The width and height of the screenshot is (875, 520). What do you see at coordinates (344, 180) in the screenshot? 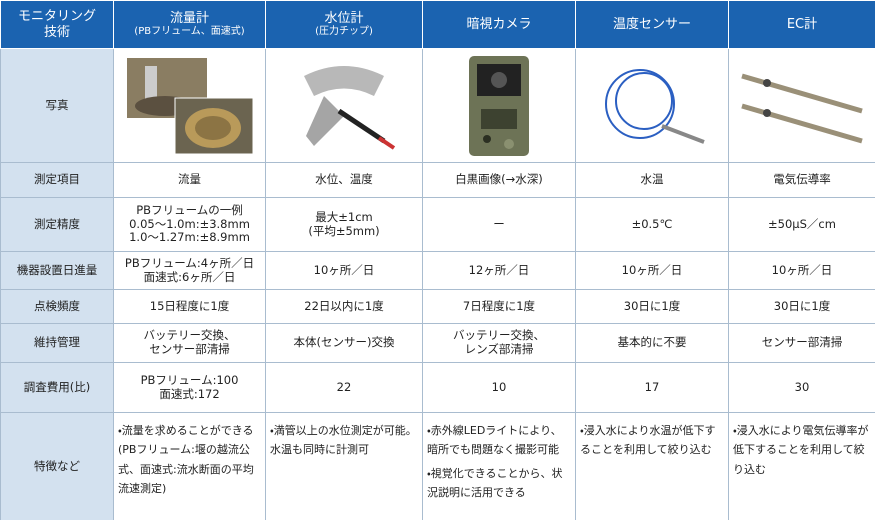
I see `cell: 水位、温度` at bounding box center [344, 180].